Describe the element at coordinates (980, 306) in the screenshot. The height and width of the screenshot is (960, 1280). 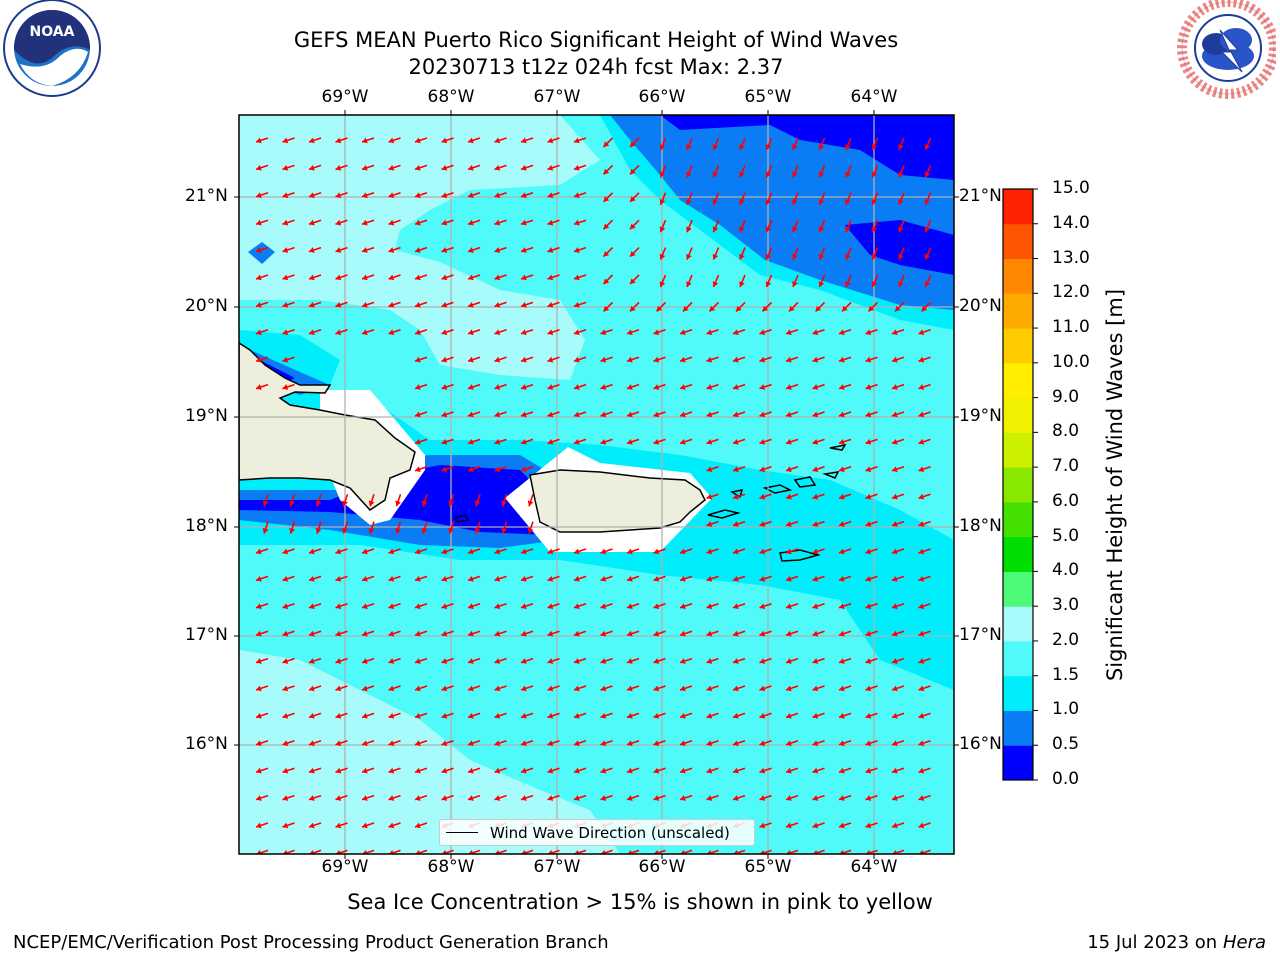
I see `lat-label: 20°N` at that location.